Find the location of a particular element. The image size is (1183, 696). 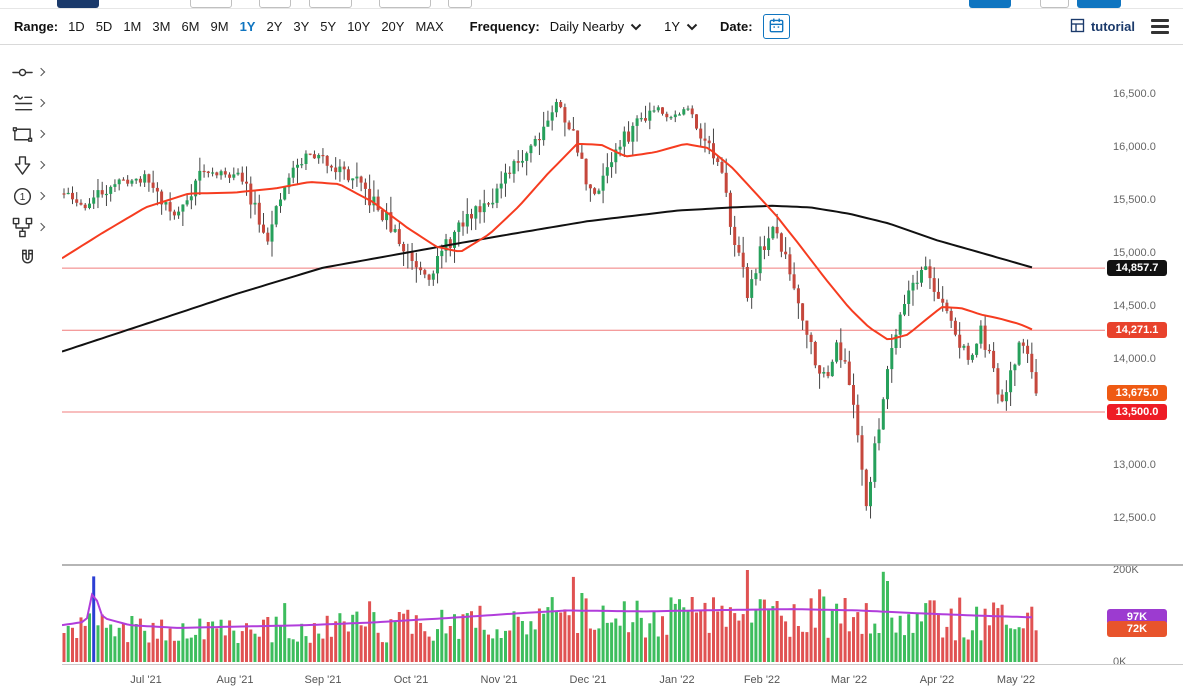

range-6m: 6M is located at coordinates (190, 26).